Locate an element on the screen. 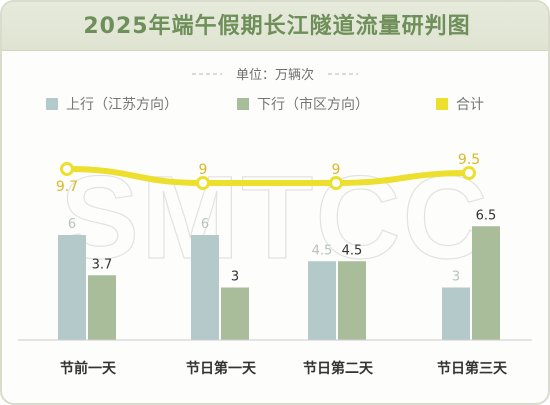 The height and width of the screenshot is (405, 550). x-tick-label: 节日第二天 is located at coordinates (338, 368).